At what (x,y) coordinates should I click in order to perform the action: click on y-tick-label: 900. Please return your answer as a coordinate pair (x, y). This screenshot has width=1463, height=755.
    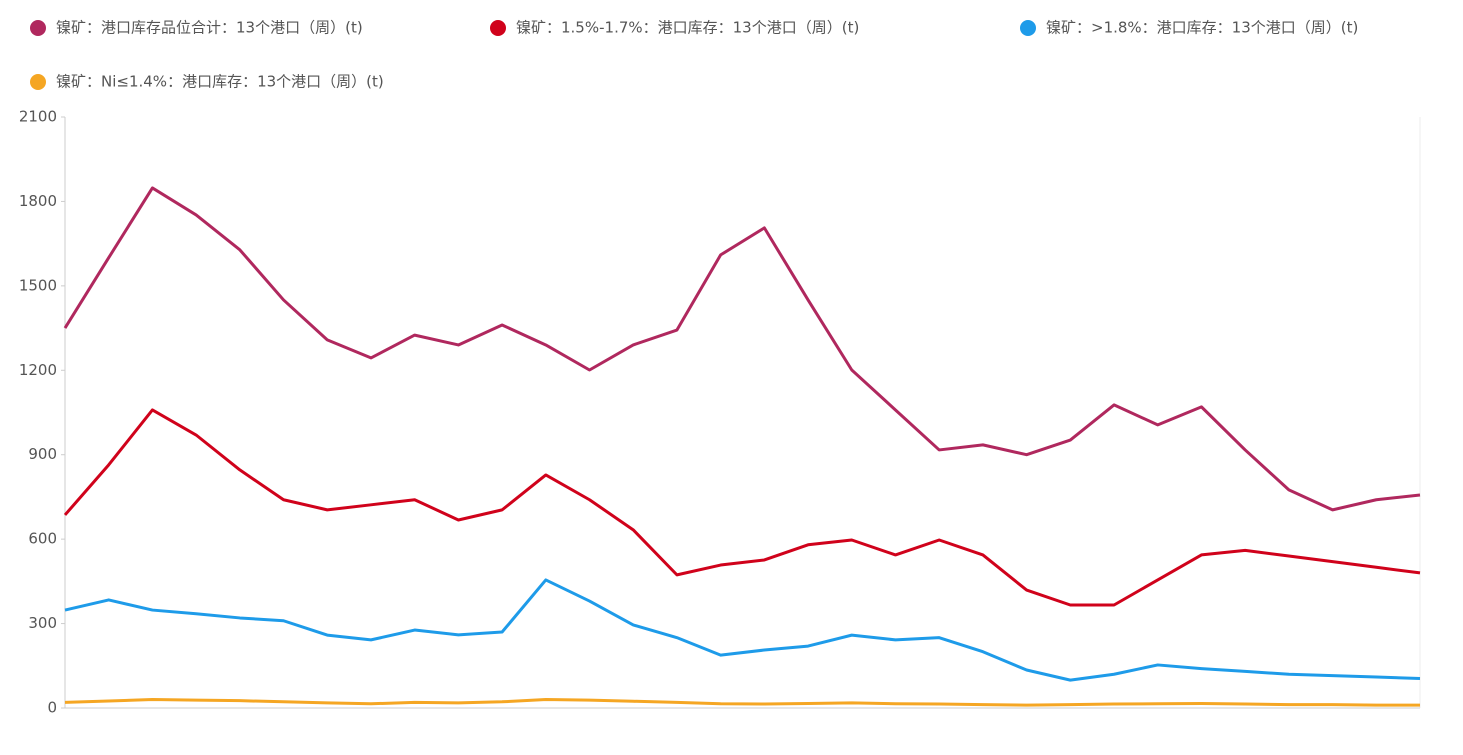
    Looking at the image, I should click on (42, 454).